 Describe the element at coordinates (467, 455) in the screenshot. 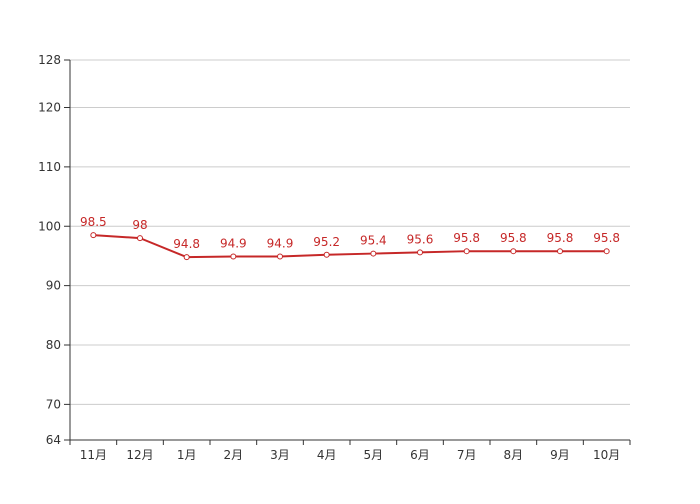

I see `x-tick-label: 7月` at that location.